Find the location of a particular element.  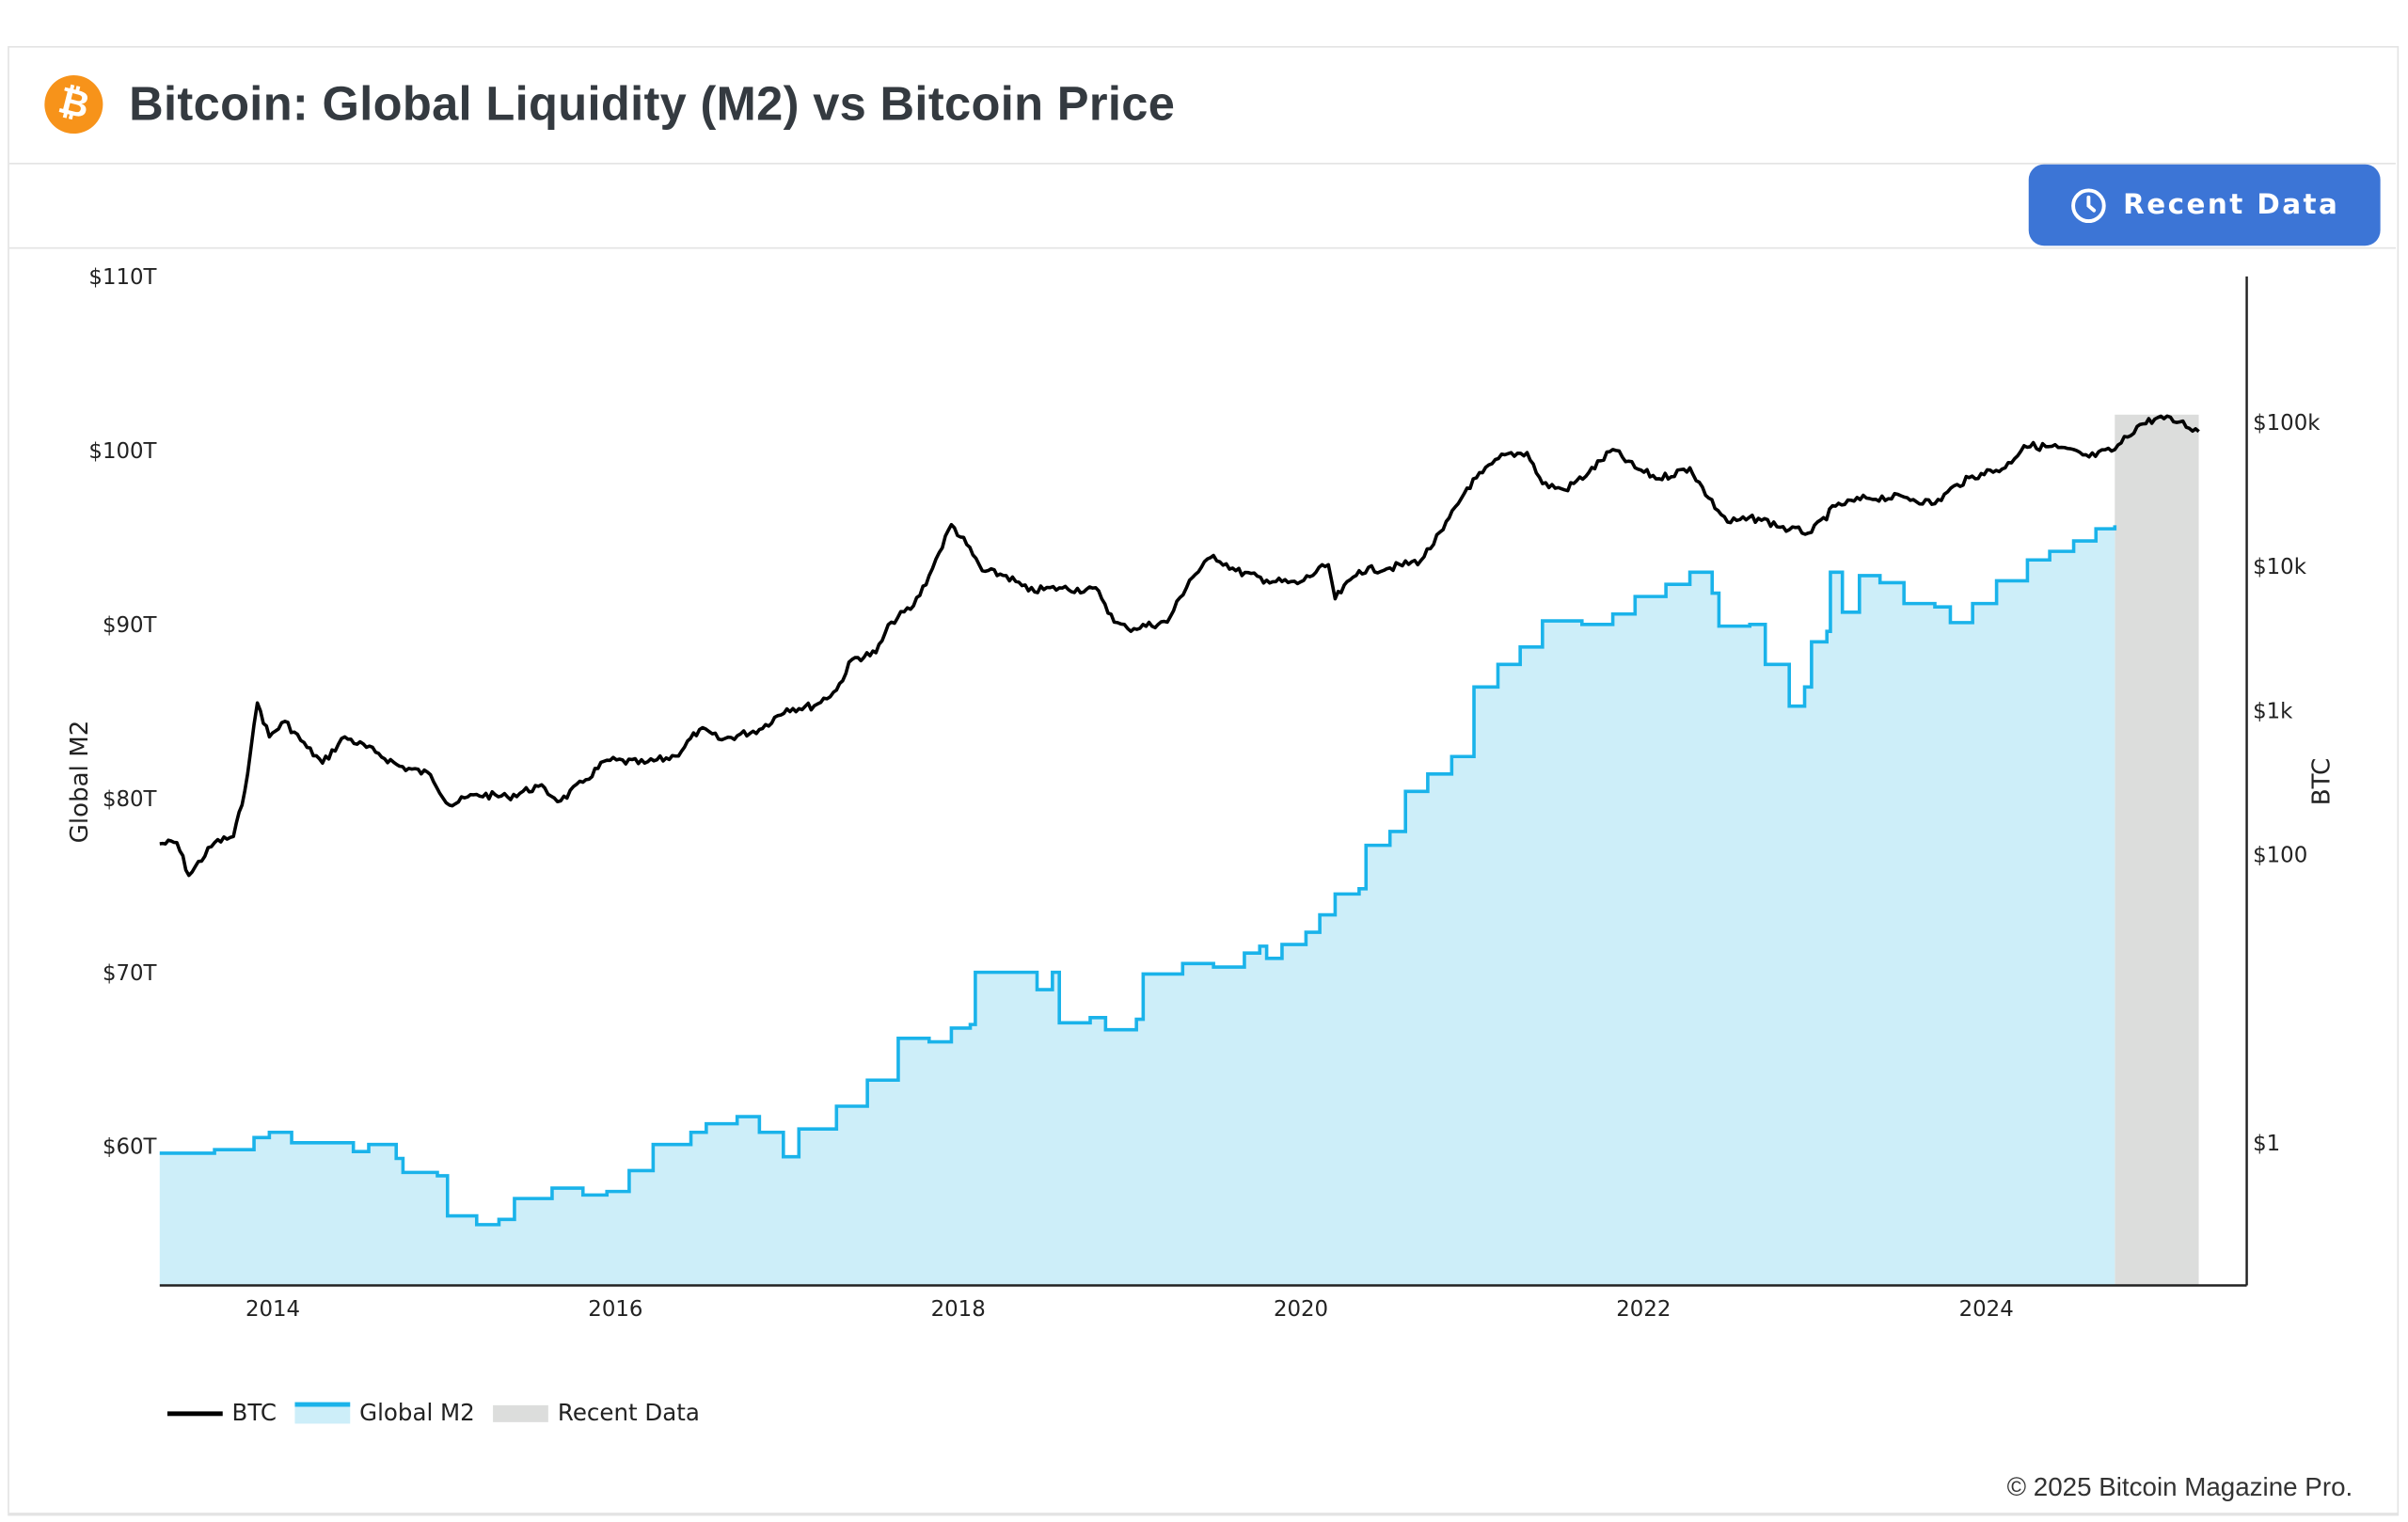

x-tick-label: 2024 is located at coordinates (1987, 1309).